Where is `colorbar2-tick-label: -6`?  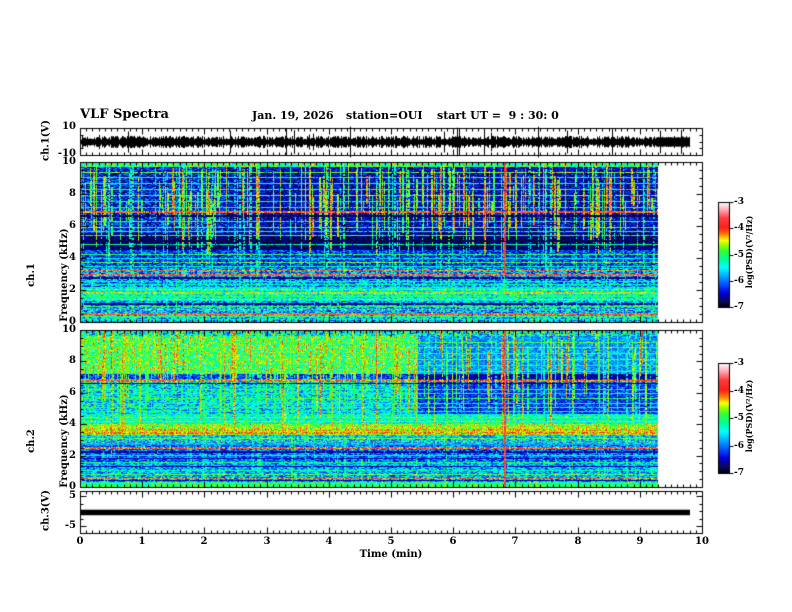
colorbar2-tick-label: -6 is located at coordinates (739, 446).